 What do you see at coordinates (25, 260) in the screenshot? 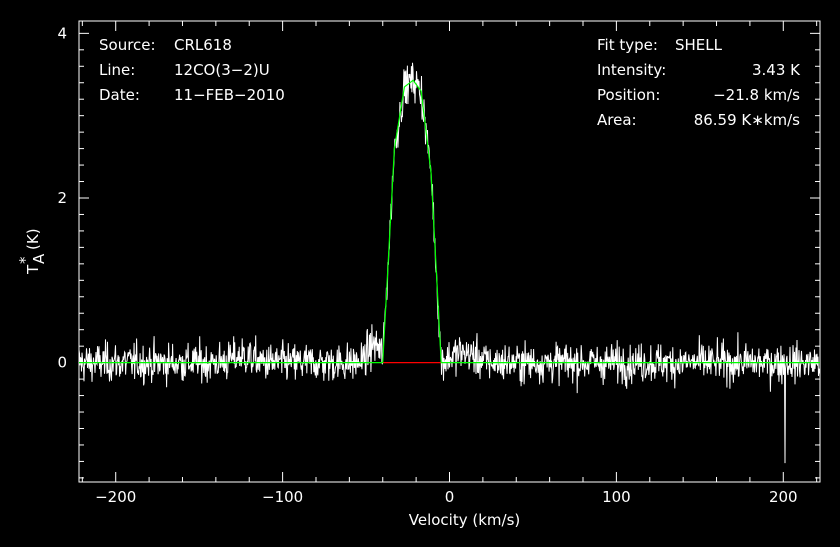
I see `y-axis-label-sup: *` at bounding box center [25, 260].